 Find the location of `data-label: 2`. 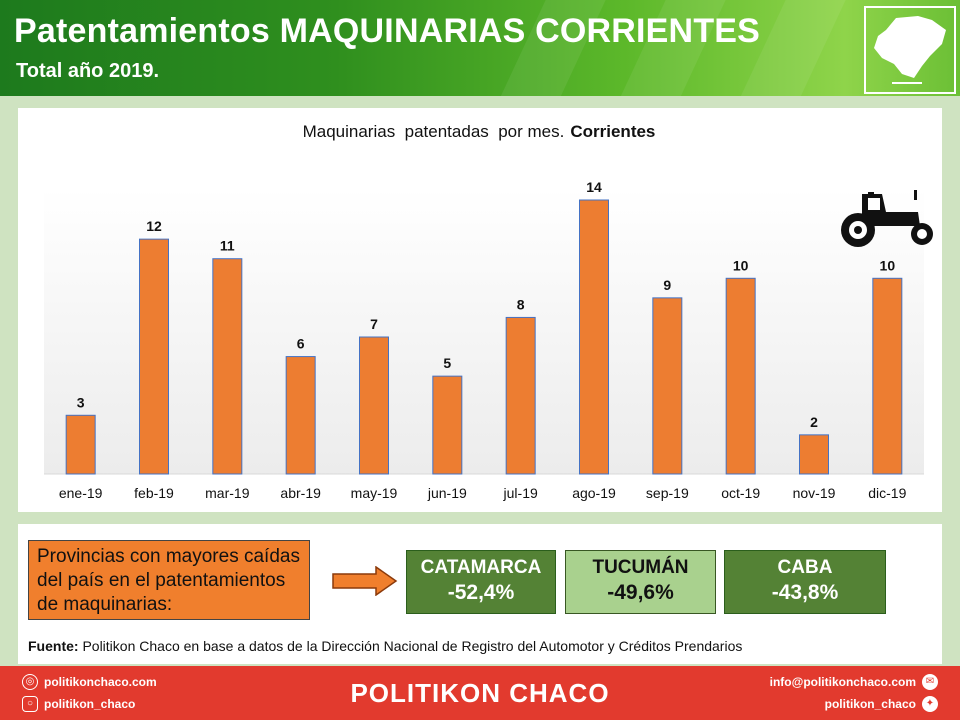

data-label: 2 is located at coordinates (814, 422).